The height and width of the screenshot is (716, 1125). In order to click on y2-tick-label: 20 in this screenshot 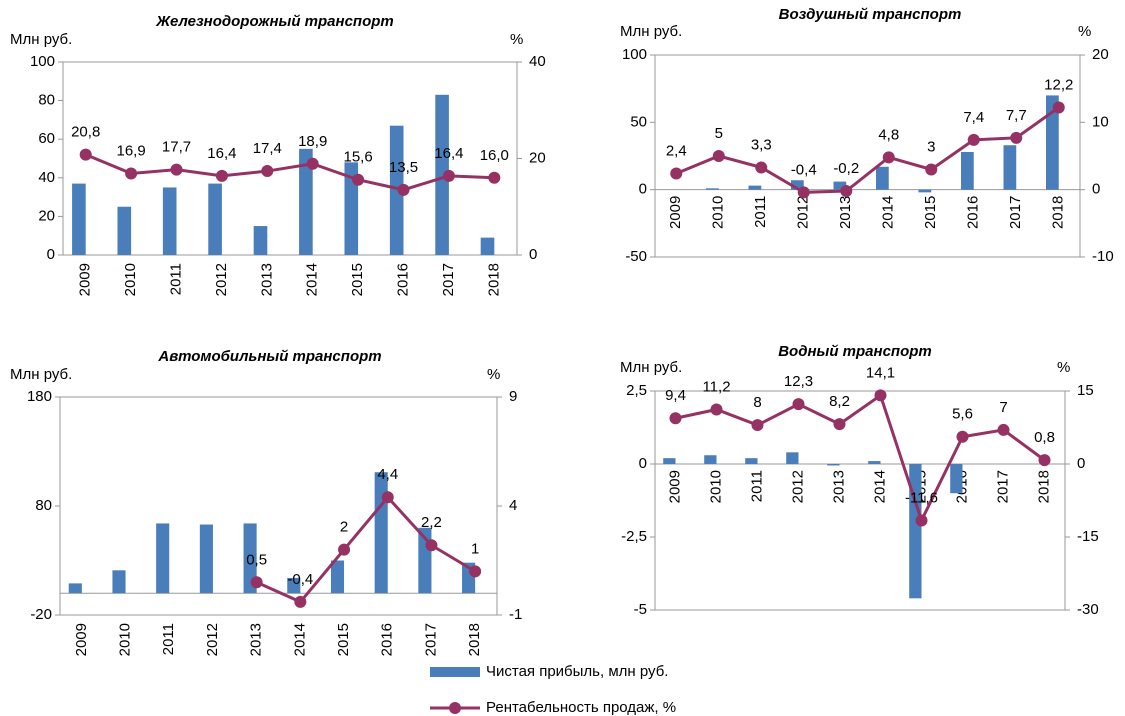, I will do `click(537, 157)`.